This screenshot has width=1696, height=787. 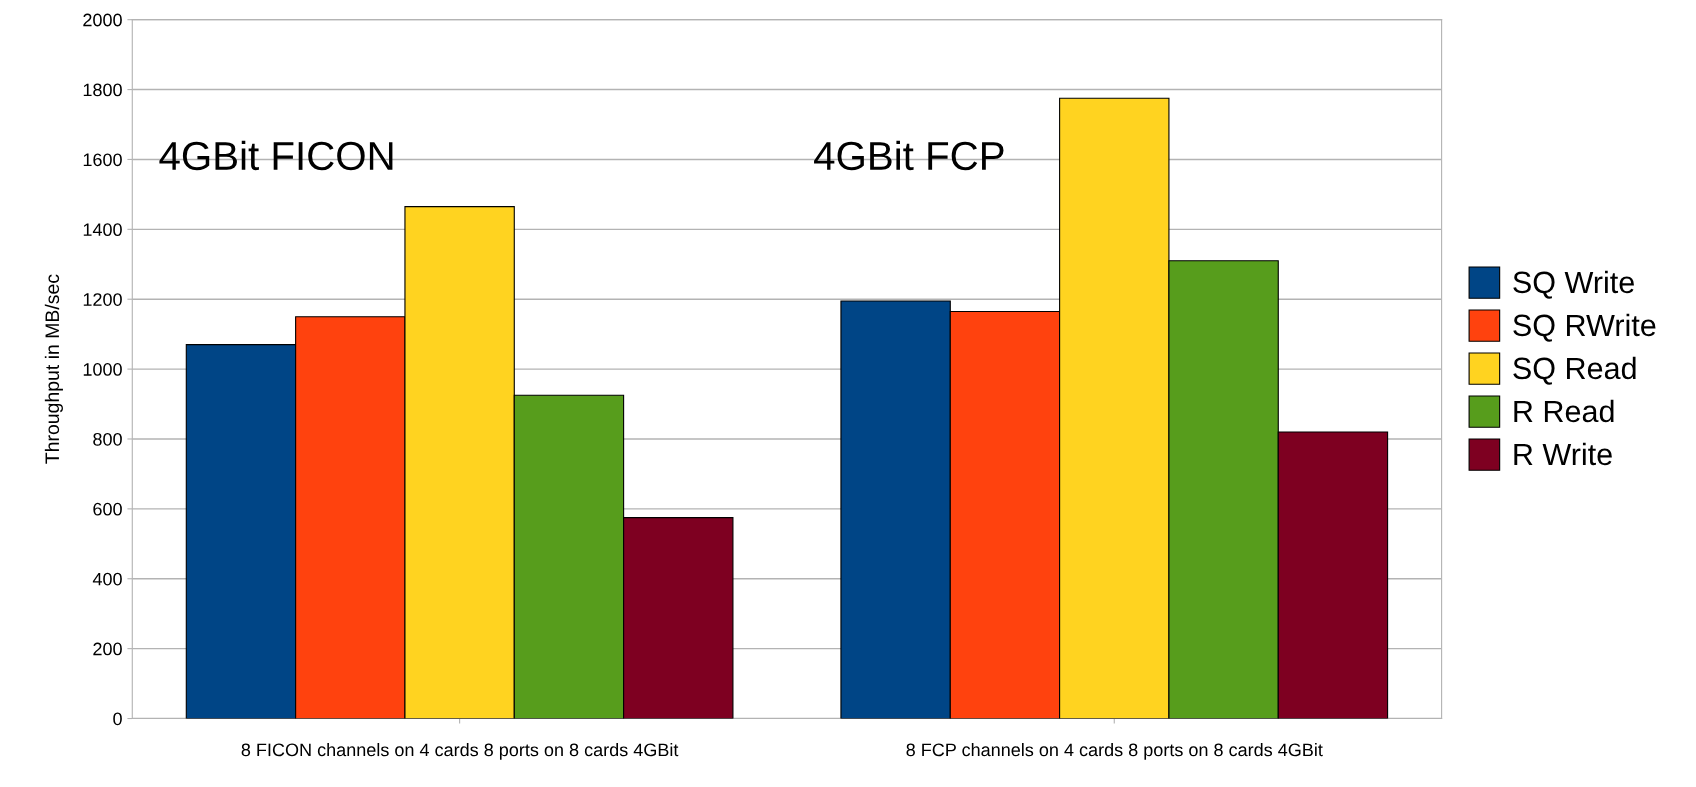 What do you see at coordinates (1574, 370) in the screenshot?
I see `legend-label: SQ Read` at bounding box center [1574, 370].